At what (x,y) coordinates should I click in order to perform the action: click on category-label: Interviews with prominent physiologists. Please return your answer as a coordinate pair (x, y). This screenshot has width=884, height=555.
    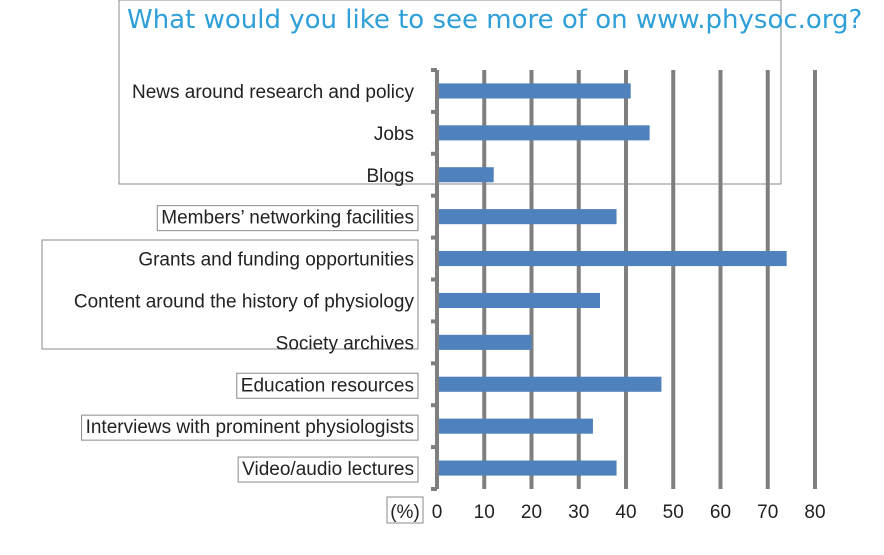
    Looking at the image, I should click on (250, 427).